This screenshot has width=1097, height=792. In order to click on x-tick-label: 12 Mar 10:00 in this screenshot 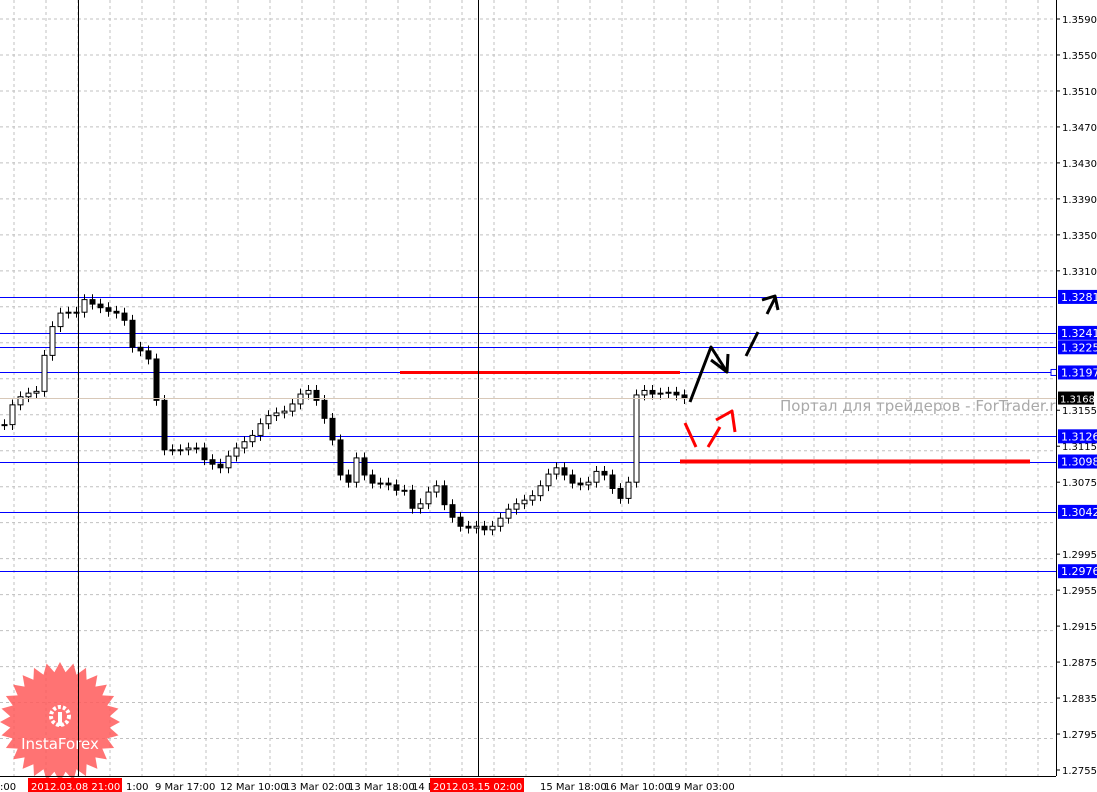, I will do `click(253, 787)`.